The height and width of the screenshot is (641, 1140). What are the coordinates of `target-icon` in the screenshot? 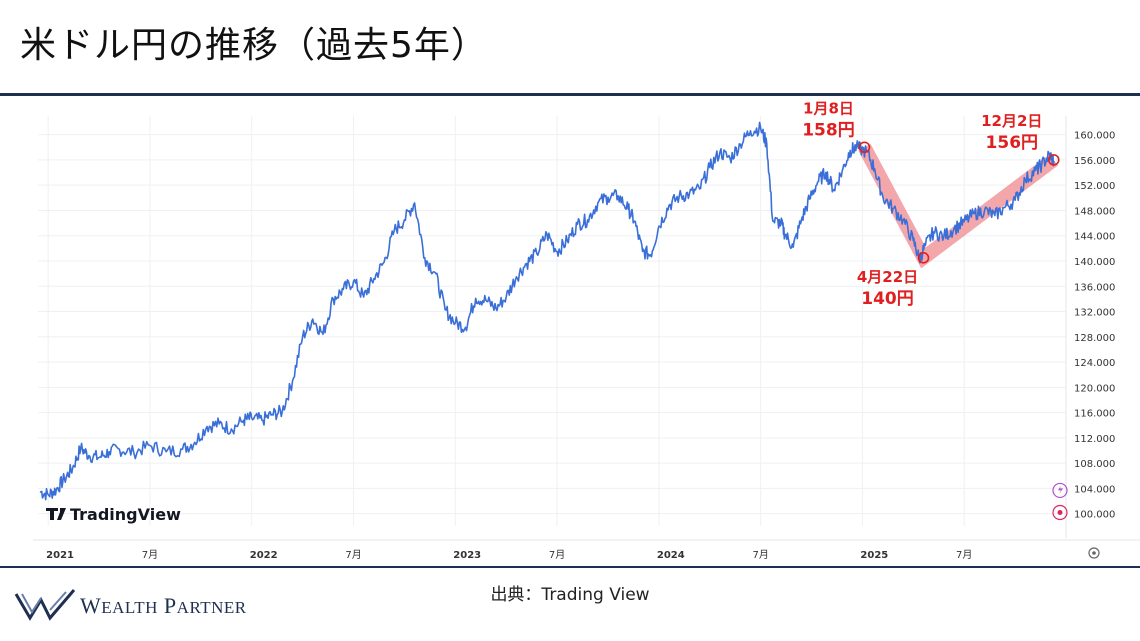 It's located at (1060, 512).